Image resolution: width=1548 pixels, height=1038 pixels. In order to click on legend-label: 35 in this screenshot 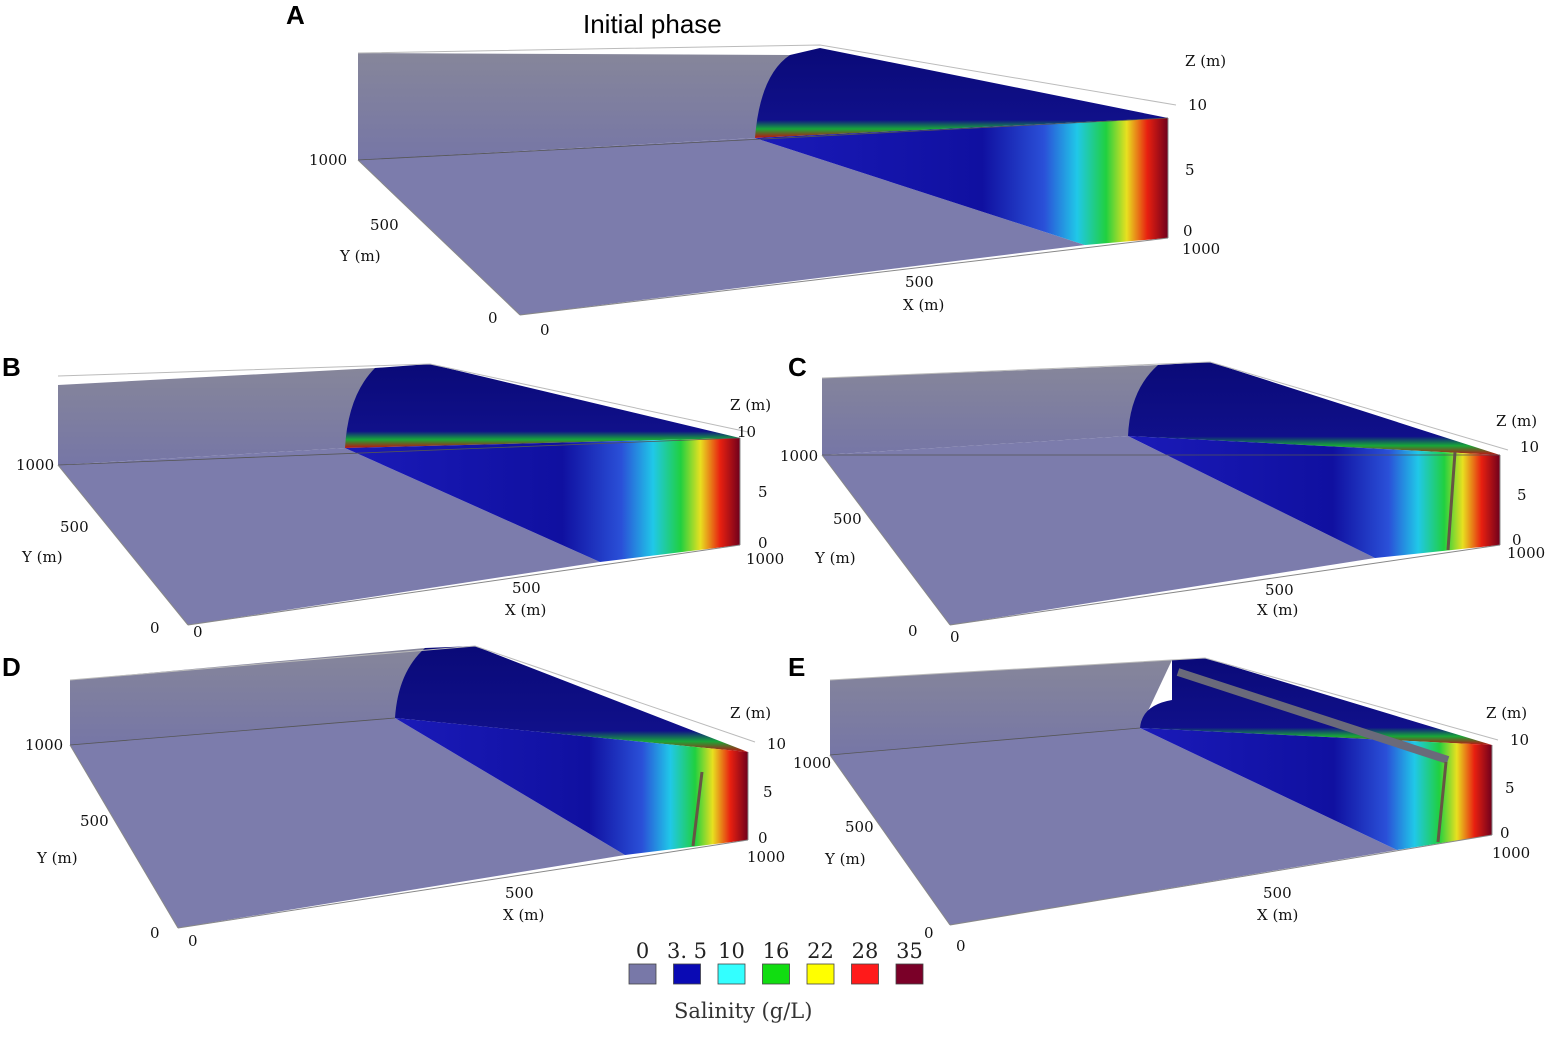, I will do `click(909, 951)`.